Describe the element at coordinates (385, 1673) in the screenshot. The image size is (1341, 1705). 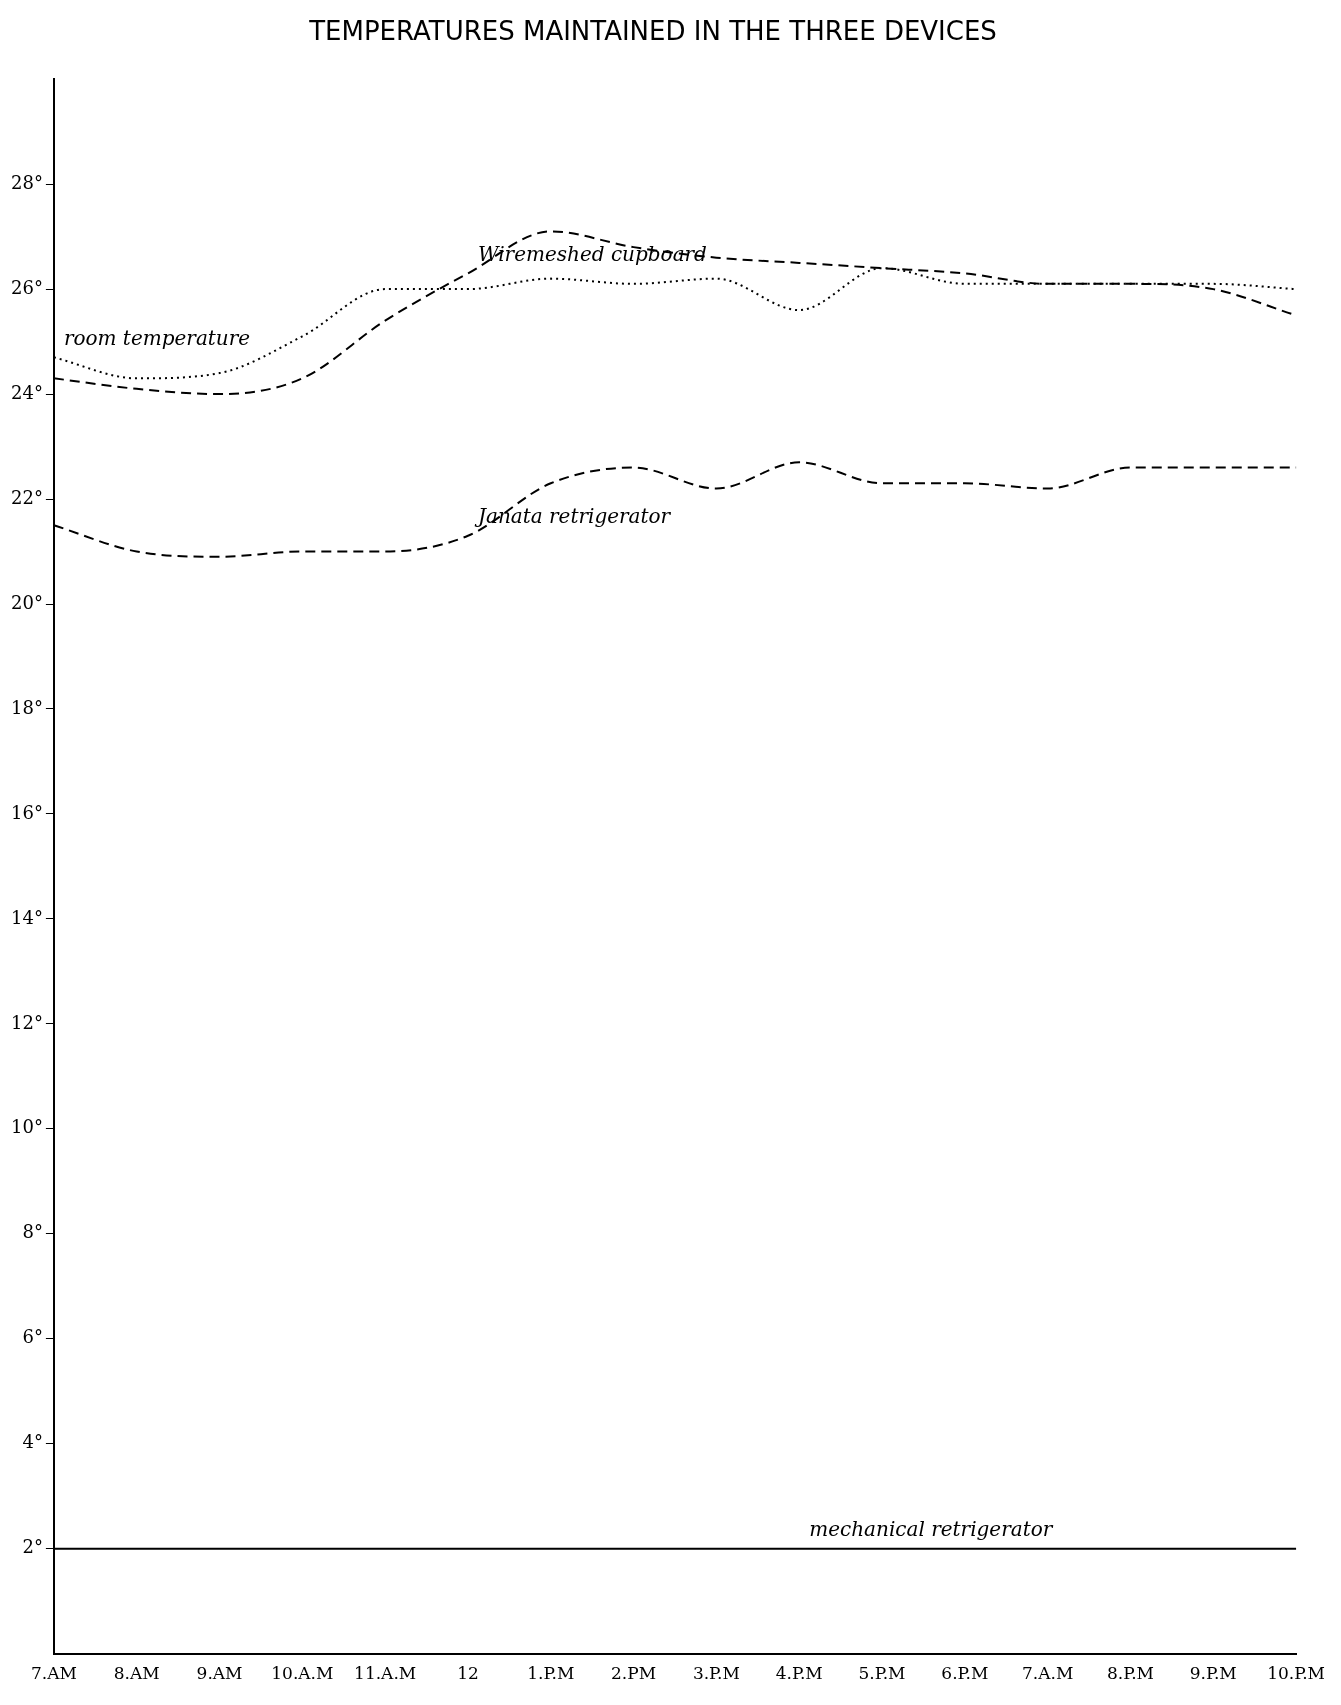
I see `x-tick-label: 11.A.M` at that location.